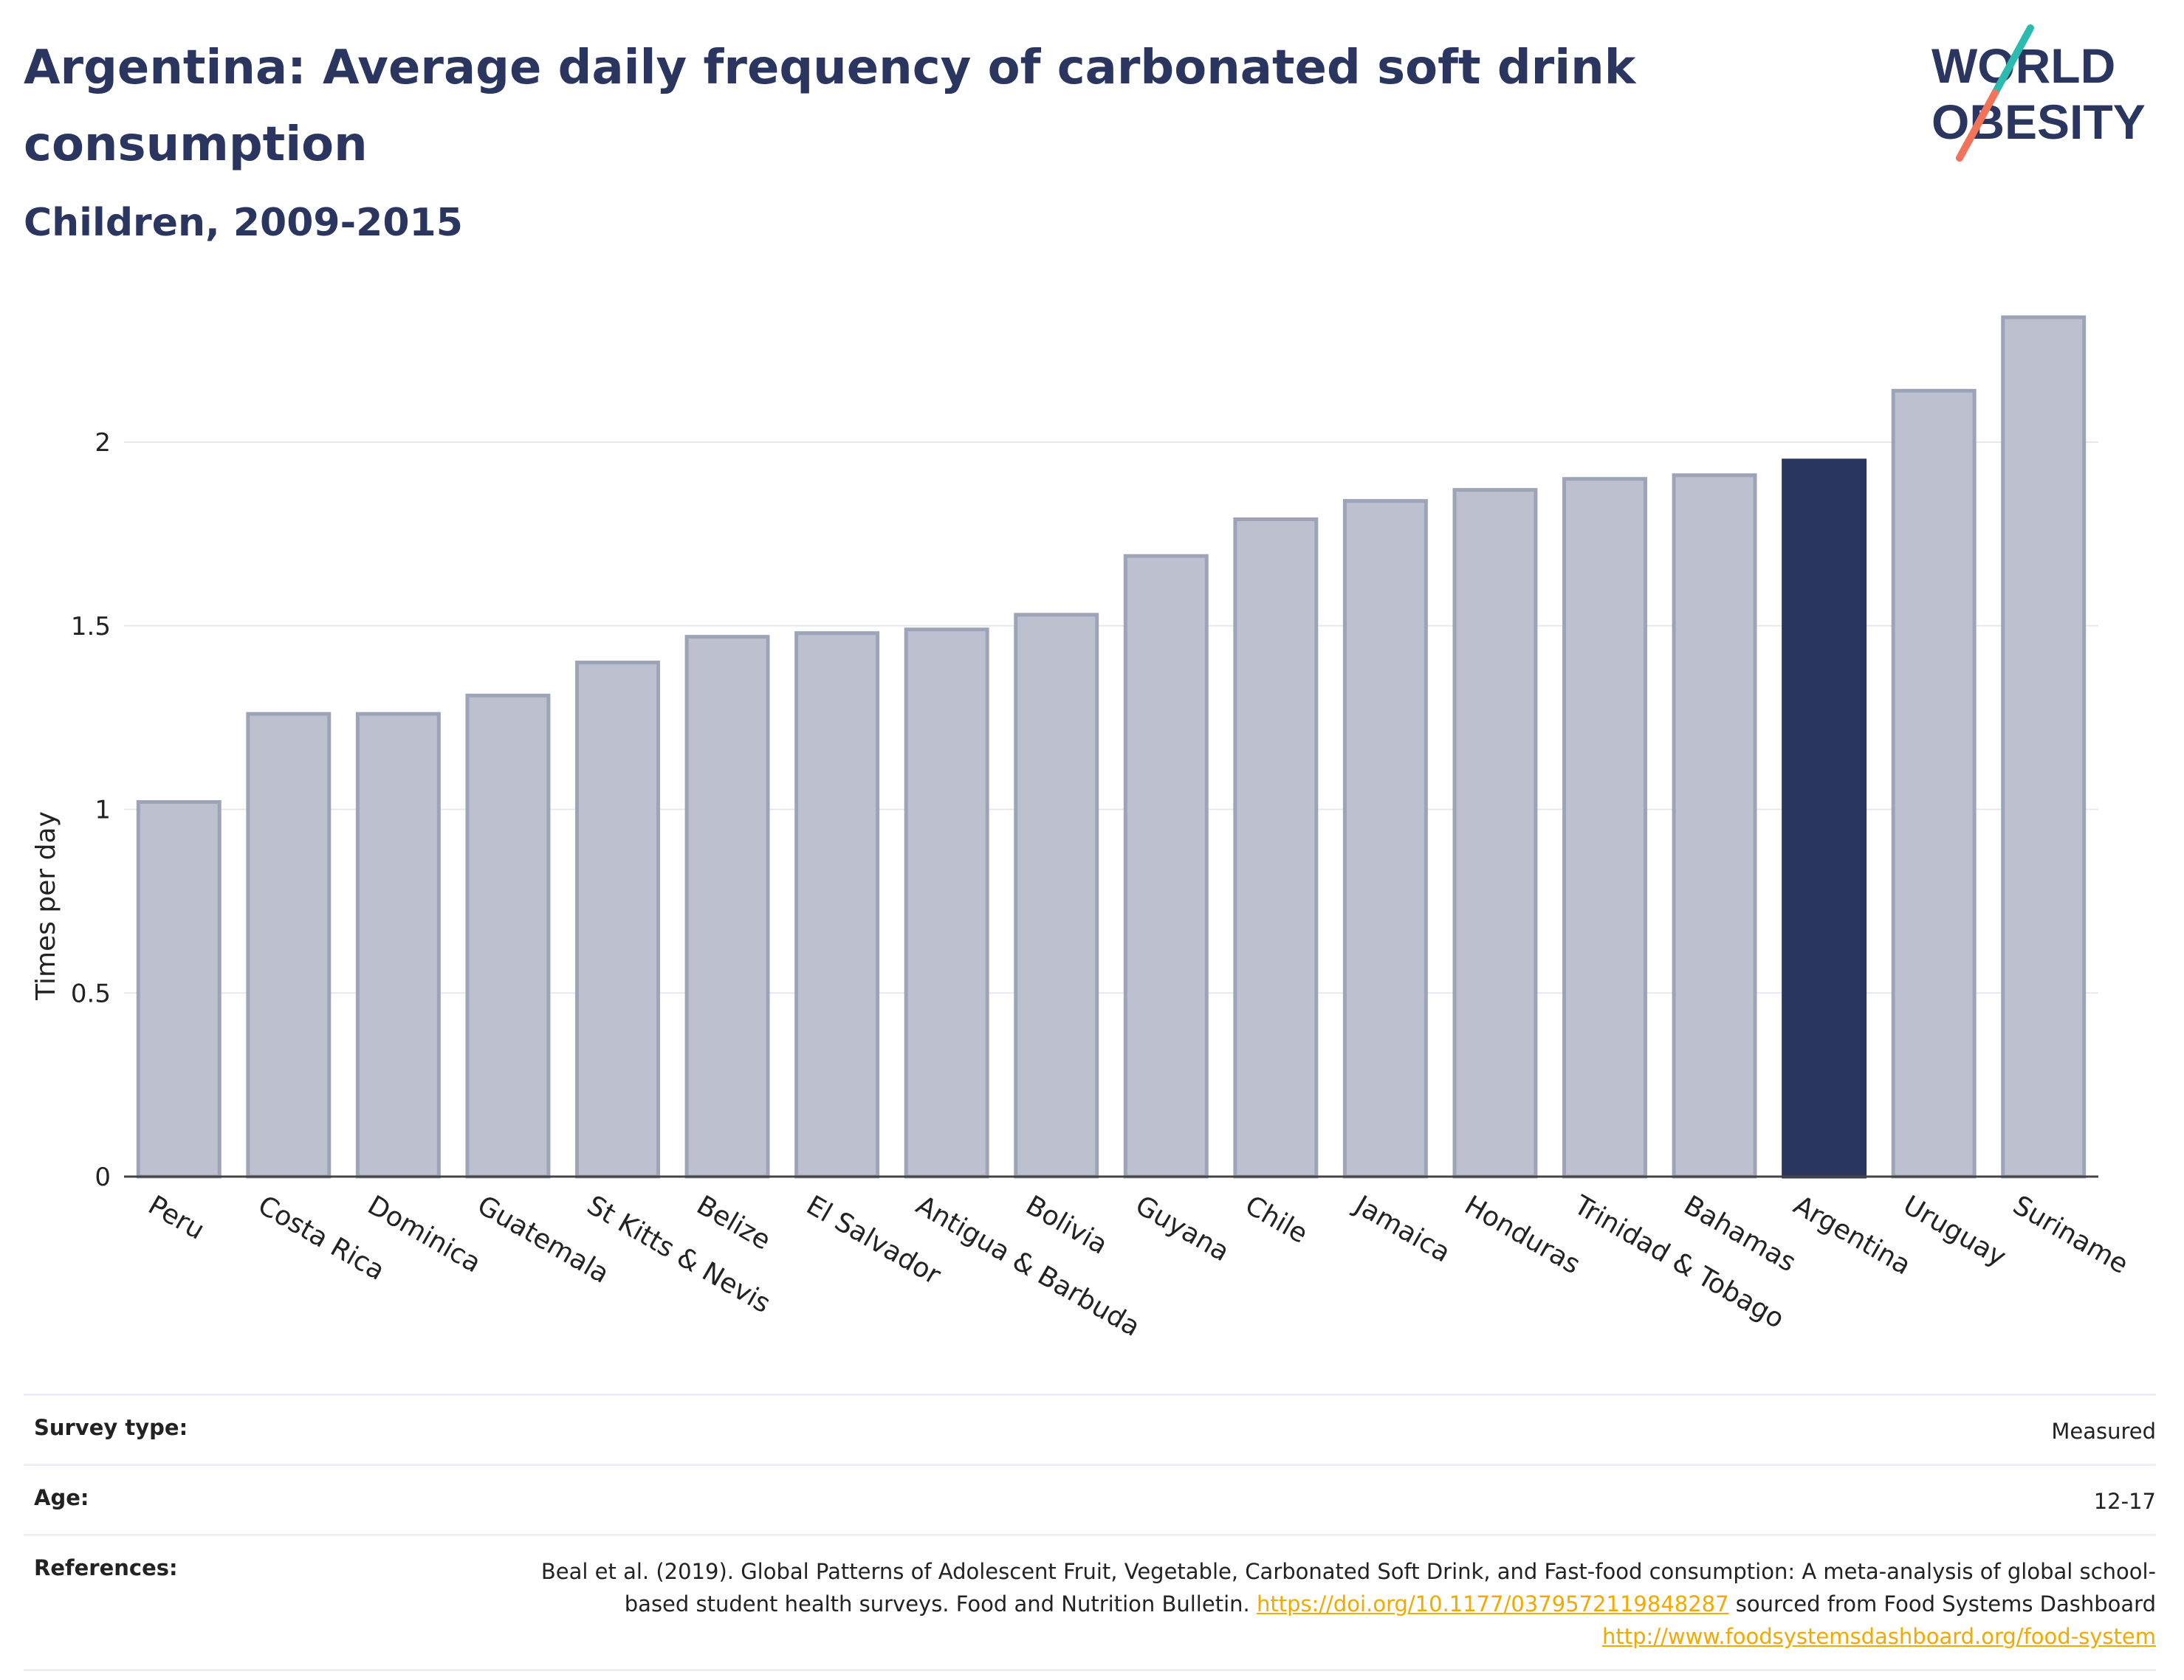 The height and width of the screenshot is (1680, 2184). I want to click on meta-row-survey-type: Survey type: Measured, so click(1090, 1429).